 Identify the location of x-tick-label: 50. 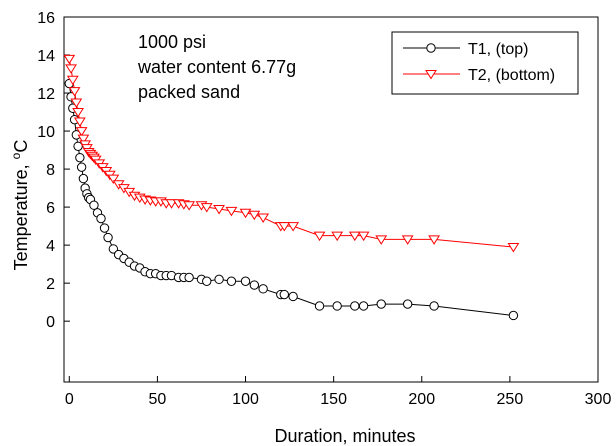
(158, 399).